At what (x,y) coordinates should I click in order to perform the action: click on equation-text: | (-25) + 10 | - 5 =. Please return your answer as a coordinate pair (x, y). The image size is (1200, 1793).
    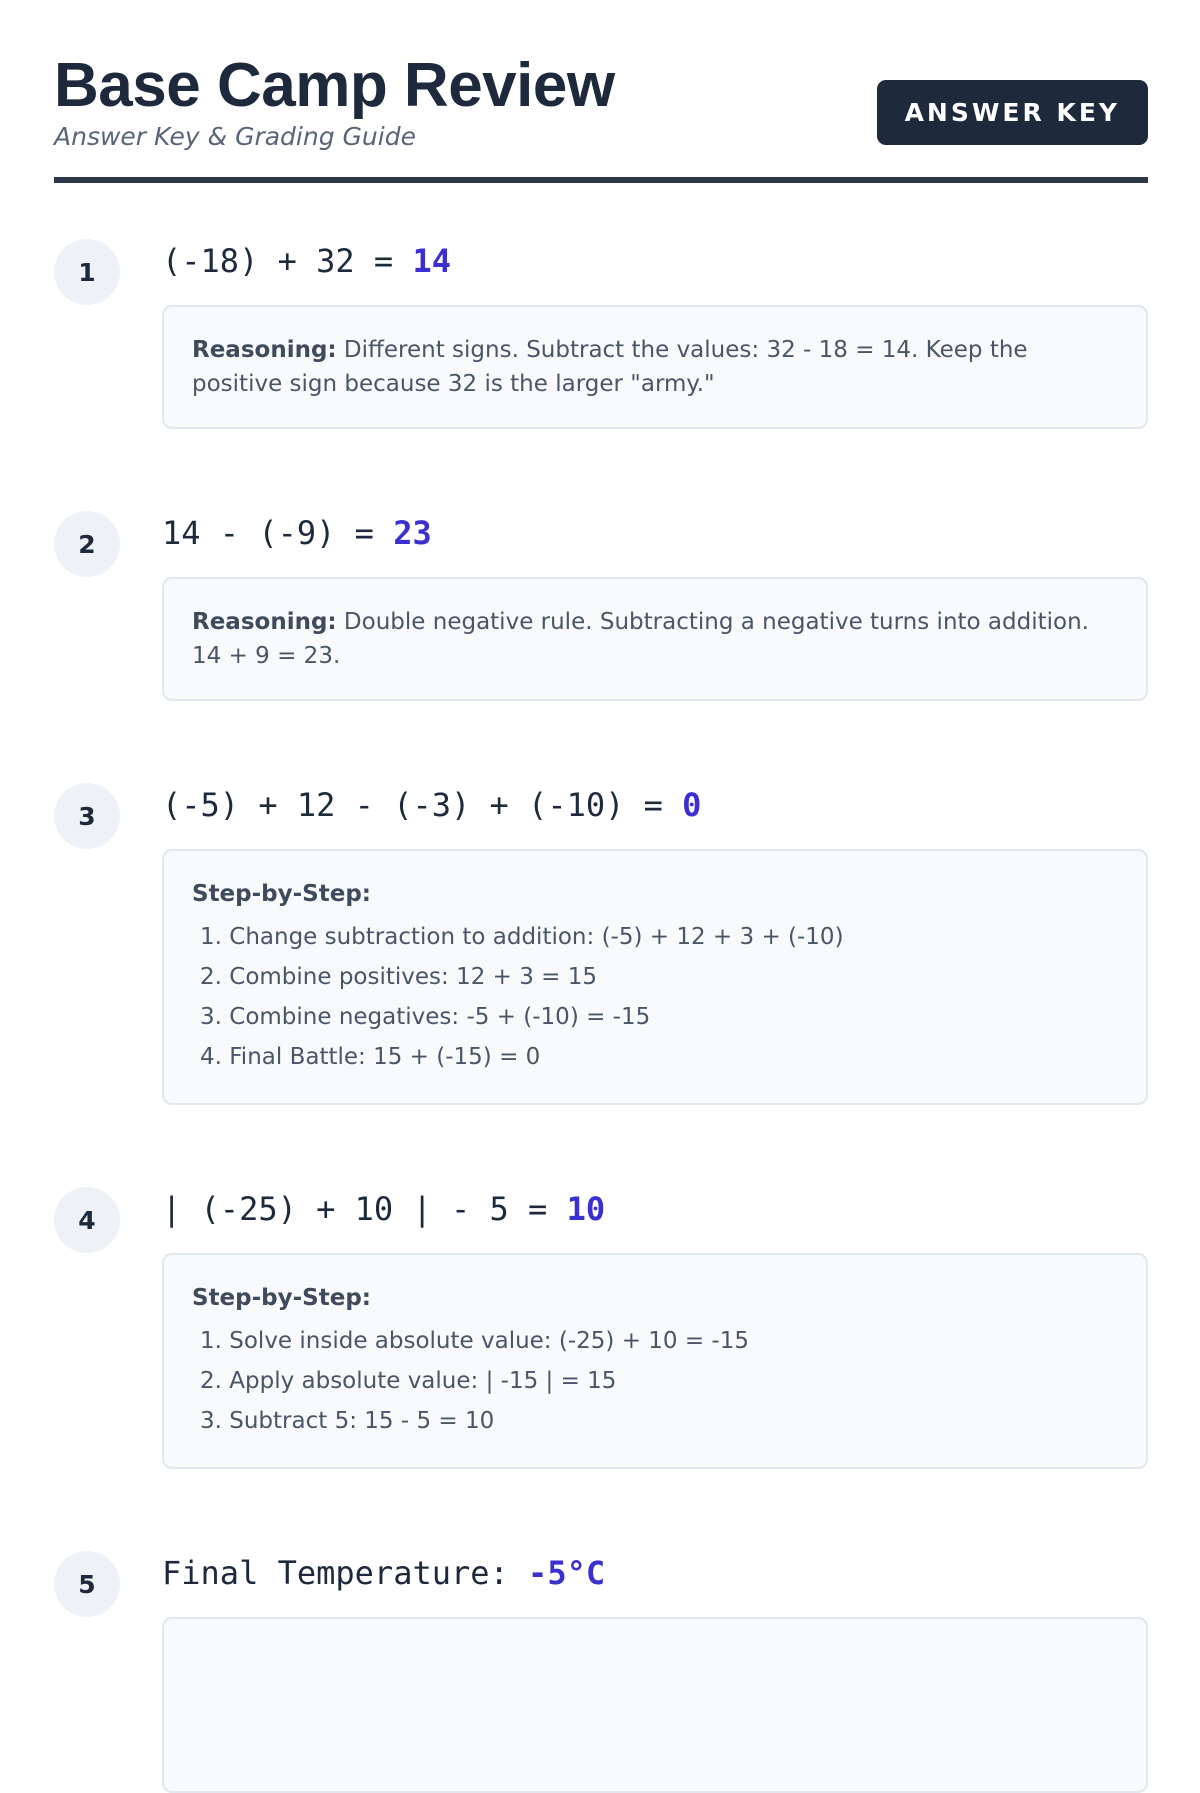
    Looking at the image, I should click on (364, 1209).